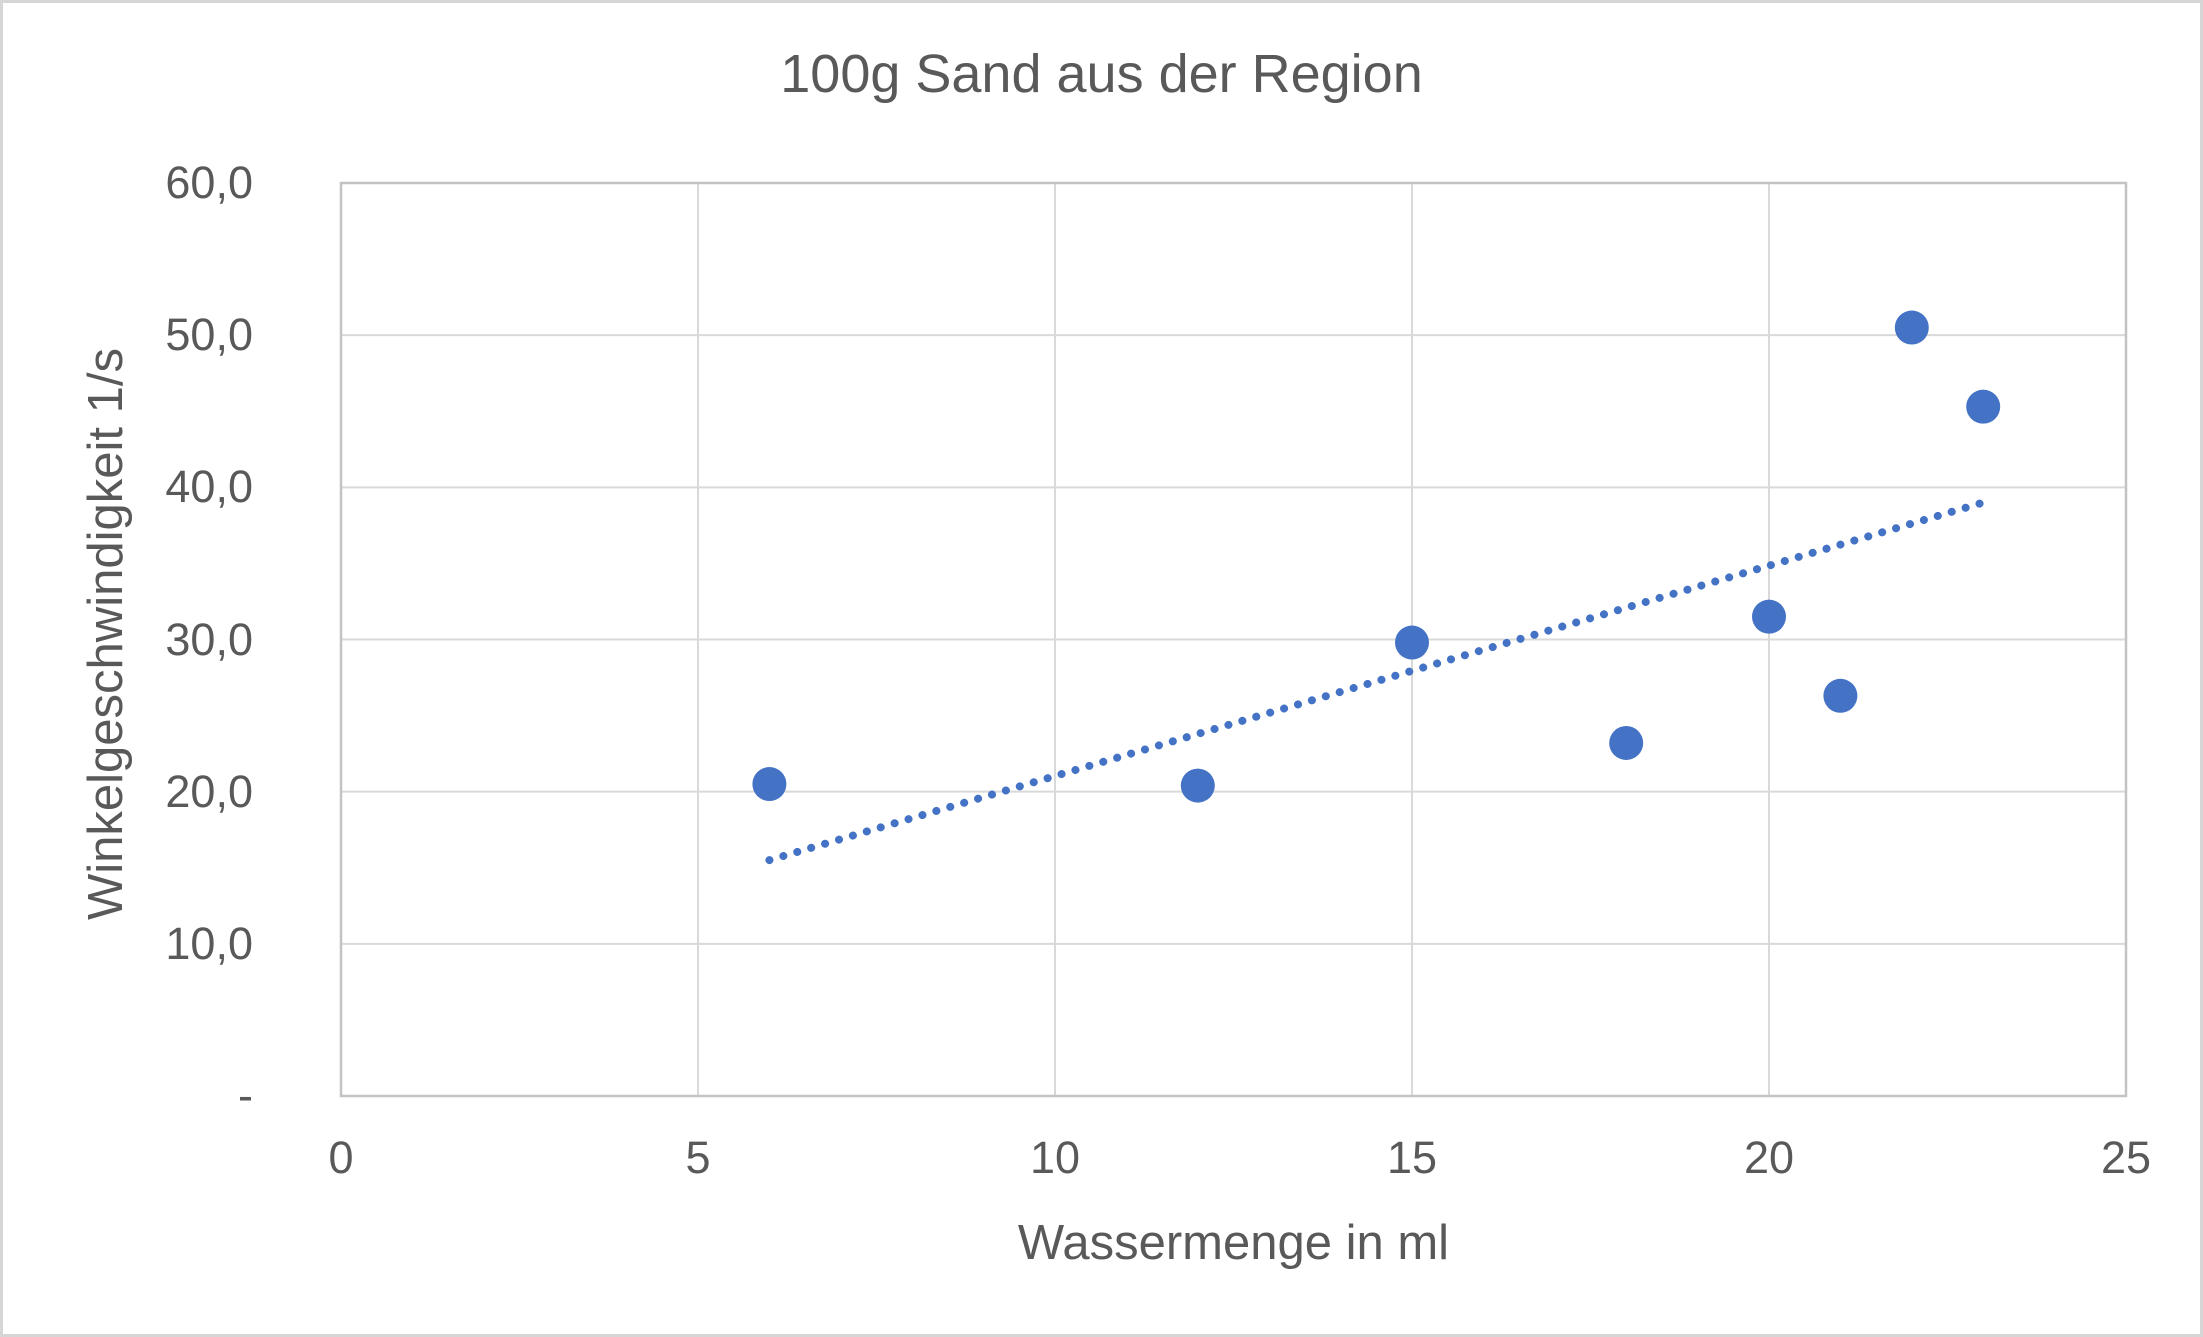 This screenshot has height=1337, width=2203. Describe the element at coordinates (2126, 1157) in the screenshot. I see `x-tick-label: 25` at that location.